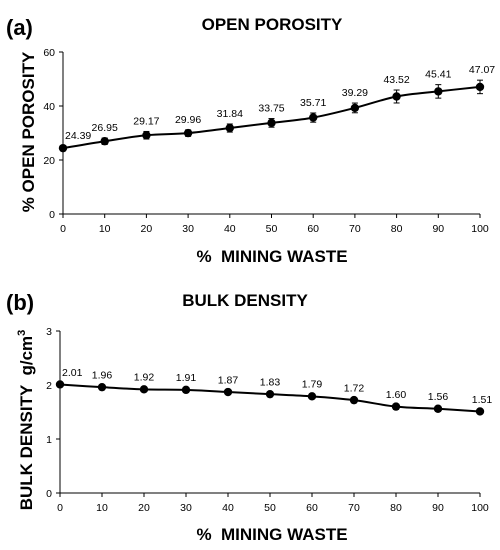 This screenshot has height=550, width=500. I want to click on data-label-open-porosity: 24.39, so click(78, 136).